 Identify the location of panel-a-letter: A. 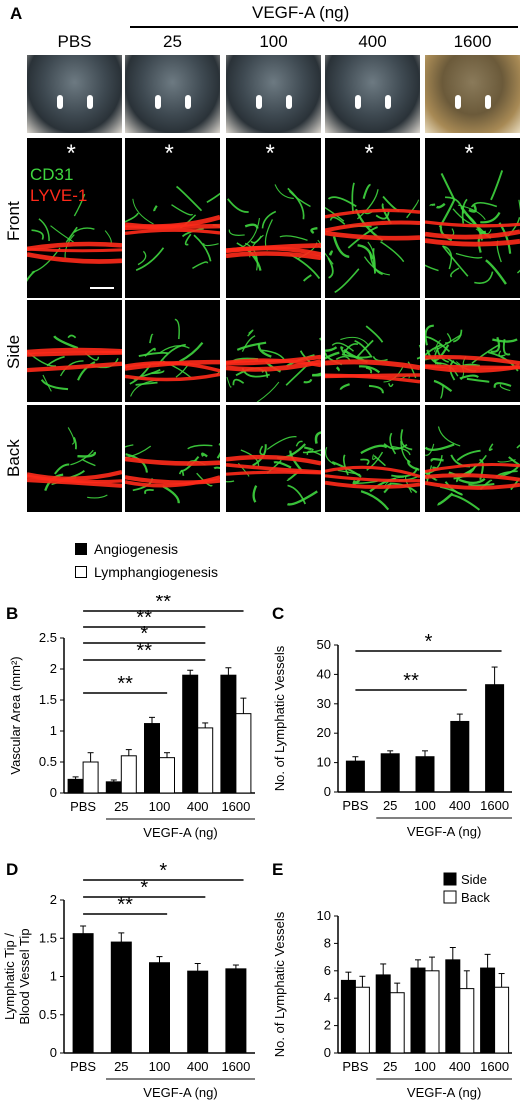
(16, 13).